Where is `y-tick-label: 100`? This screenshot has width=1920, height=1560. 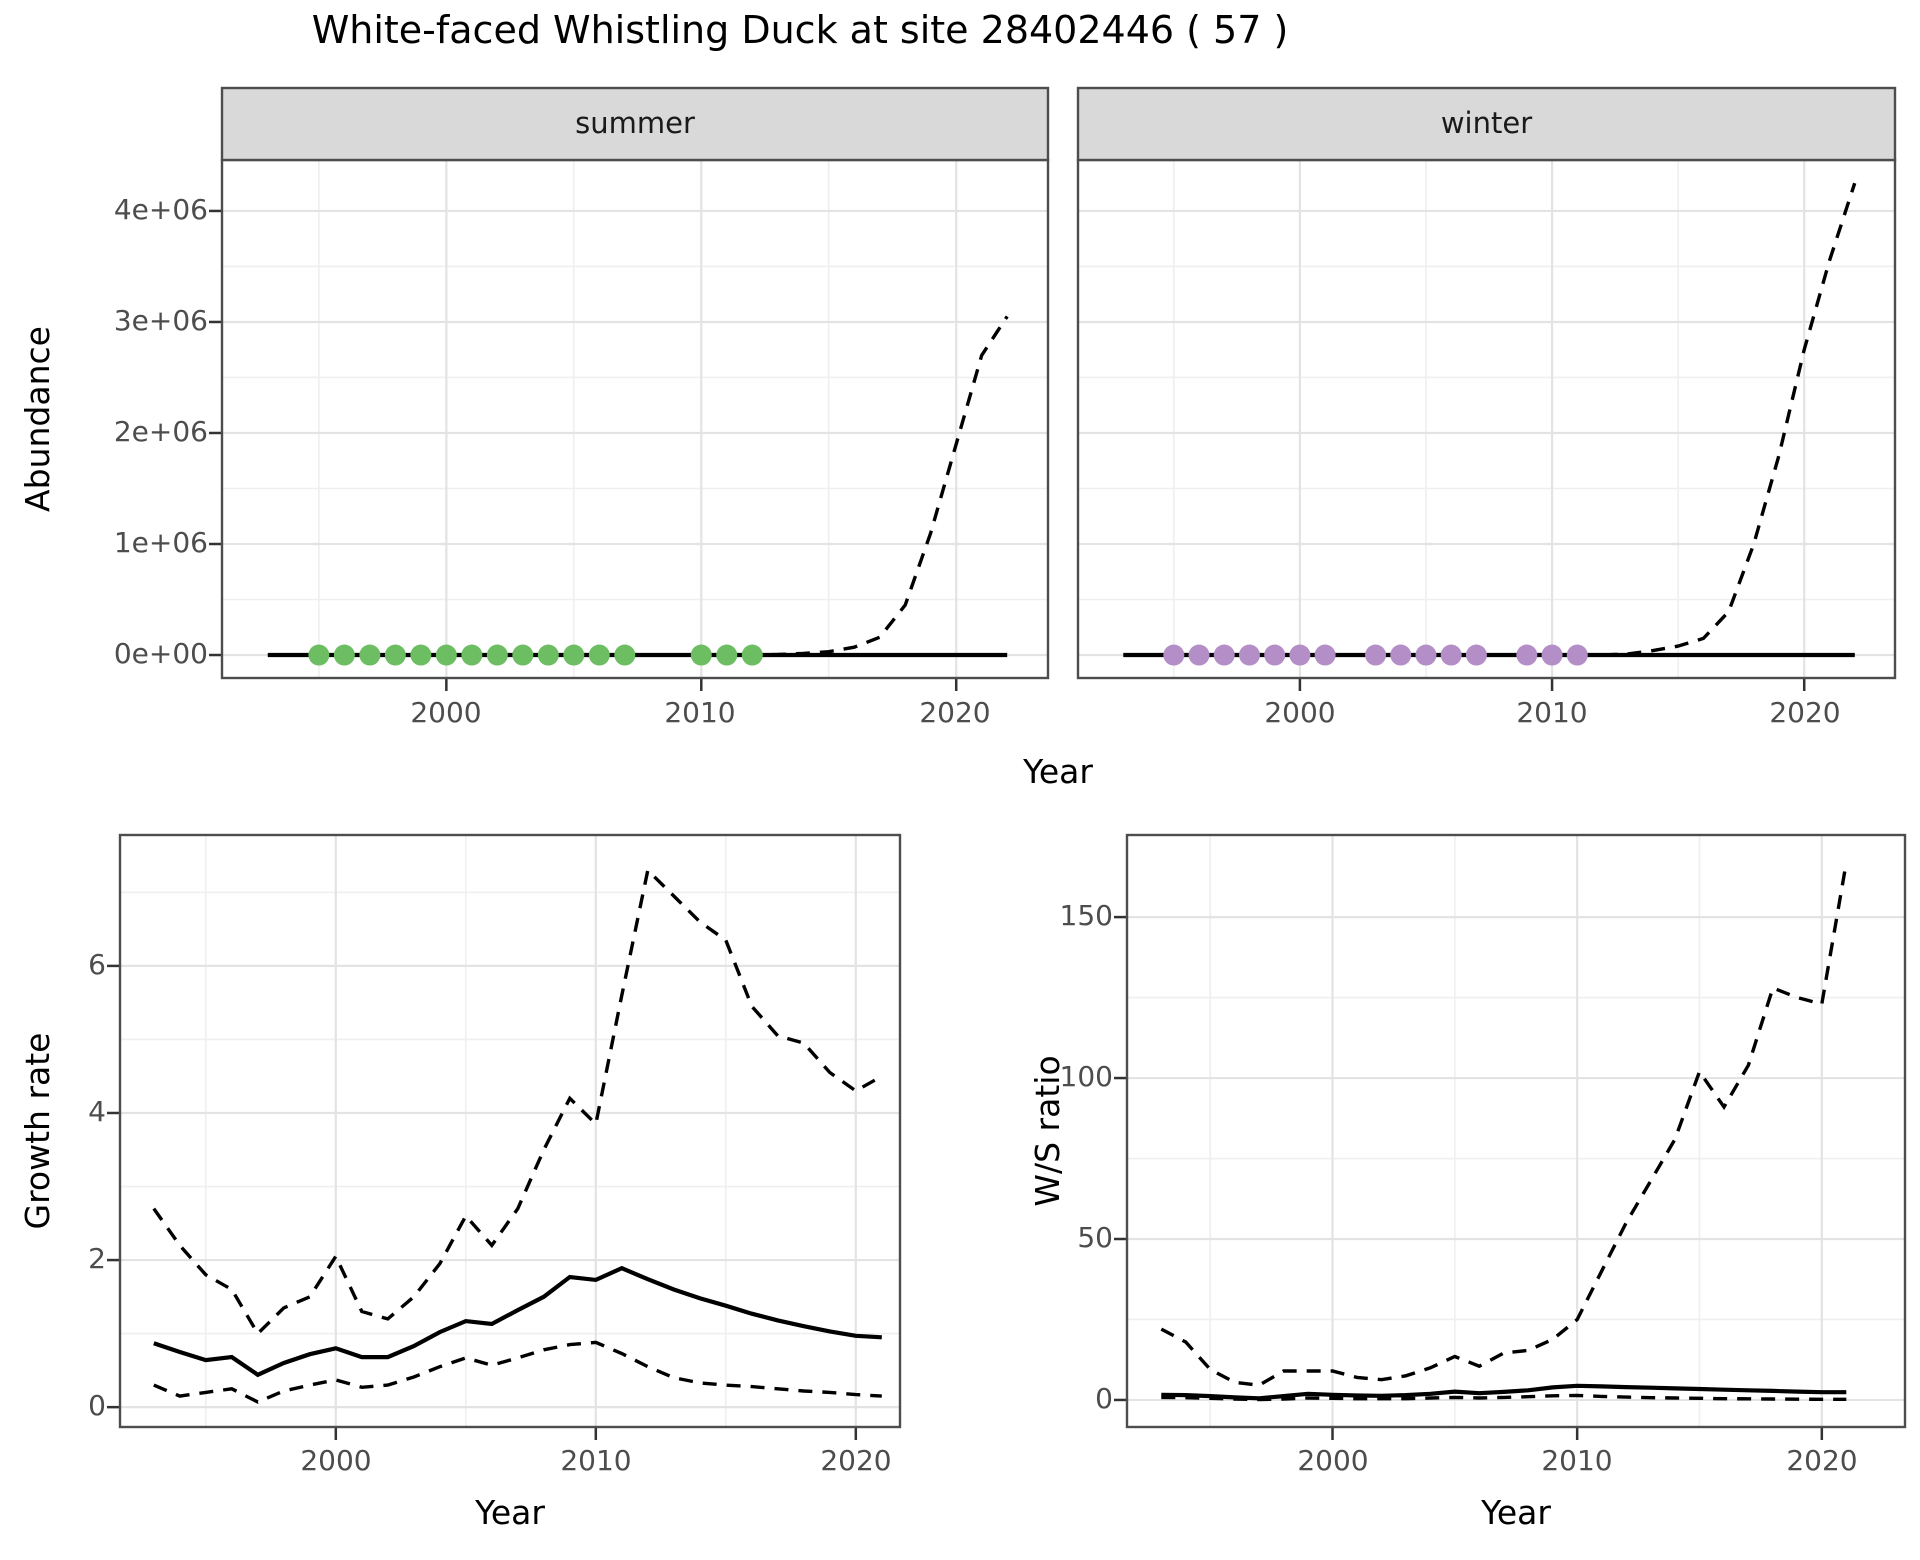
y-tick-label: 100 is located at coordinates (1086, 1076).